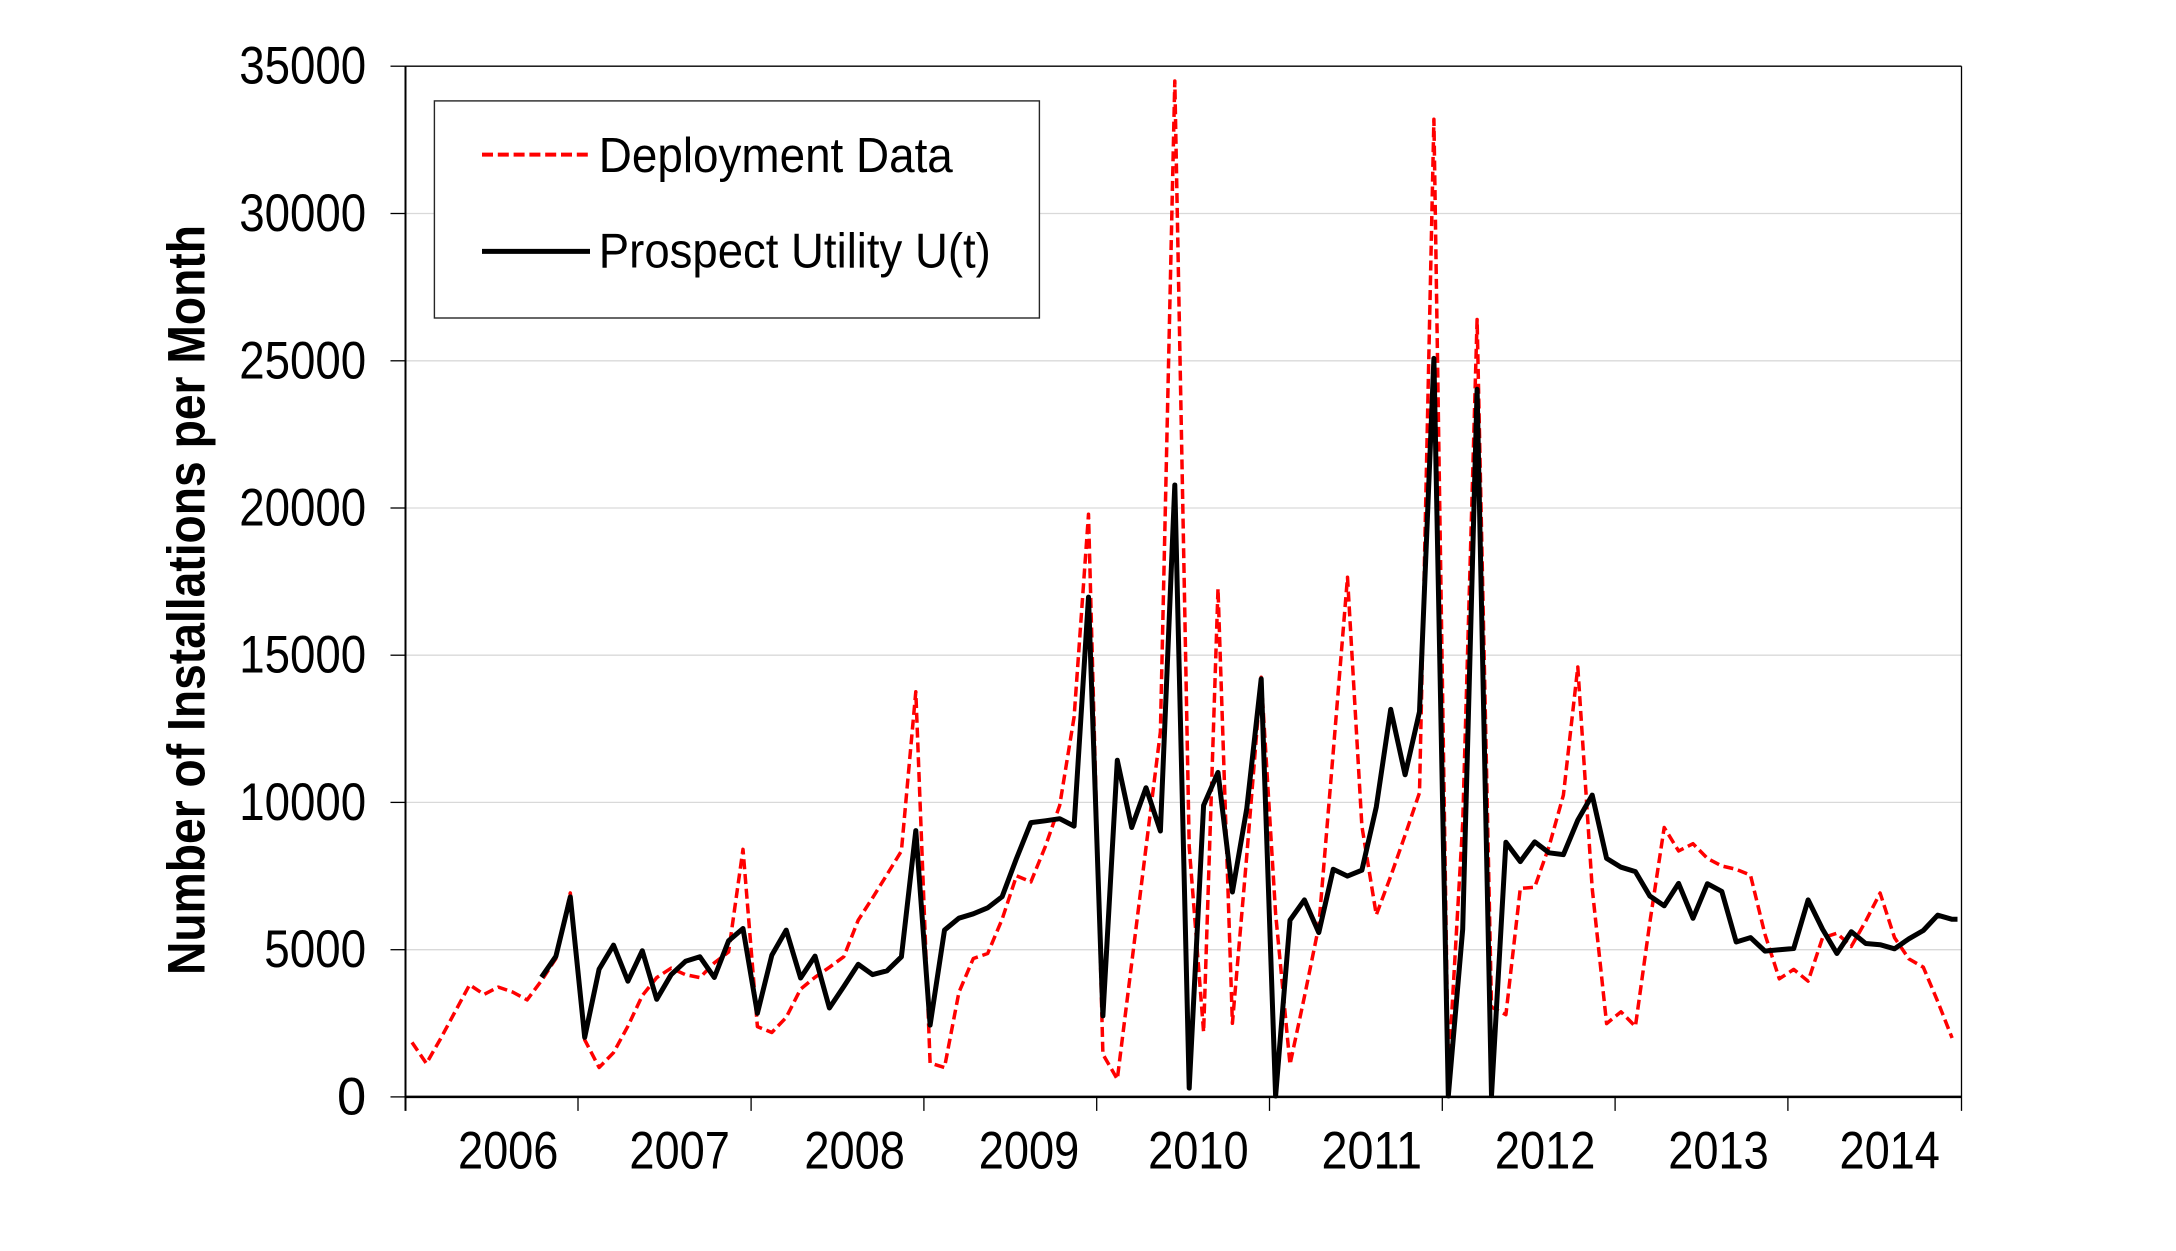 The image size is (2176, 1251). I want to click on svg-text: Deployment Data, so click(776, 155).